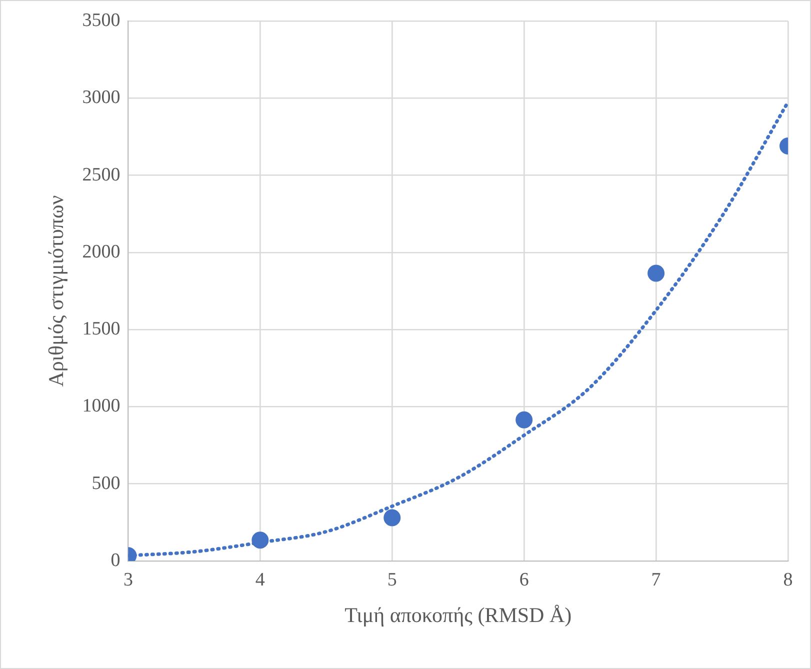  What do you see at coordinates (101, 251) in the screenshot?
I see `y-tick-label: 2000` at bounding box center [101, 251].